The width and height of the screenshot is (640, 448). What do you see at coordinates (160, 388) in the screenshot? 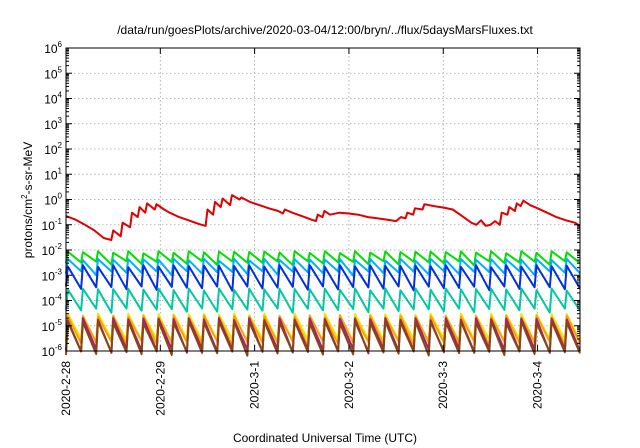
I see `x-tick-label: 2020-2-29` at bounding box center [160, 388].